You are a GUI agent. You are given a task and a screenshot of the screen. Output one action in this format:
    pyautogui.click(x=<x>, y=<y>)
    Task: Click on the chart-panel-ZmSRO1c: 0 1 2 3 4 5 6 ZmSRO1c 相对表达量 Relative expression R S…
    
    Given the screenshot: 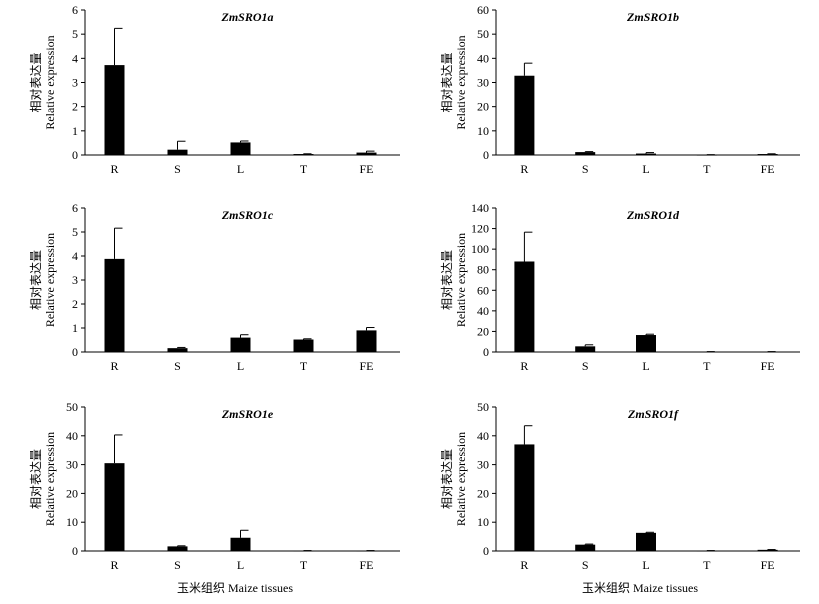 What is the action you would take?
    pyautogui.click(x=214, y=287)
    